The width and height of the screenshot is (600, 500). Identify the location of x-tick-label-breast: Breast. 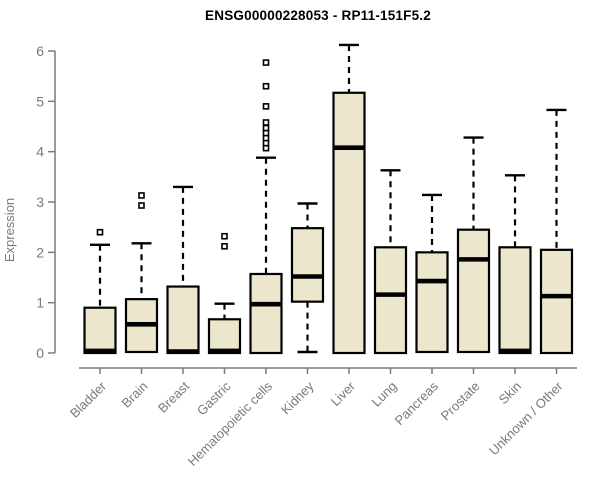
(173, 396).